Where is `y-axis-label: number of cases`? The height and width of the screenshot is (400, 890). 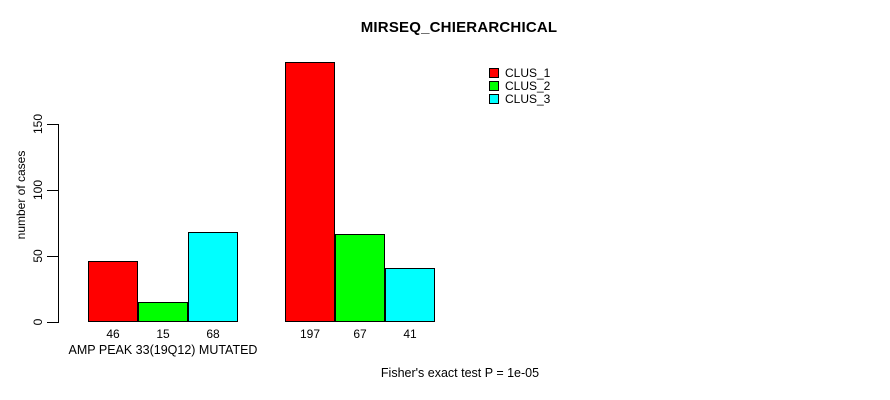
y-axis-label: number of cases is located at coordinates (21, 195).